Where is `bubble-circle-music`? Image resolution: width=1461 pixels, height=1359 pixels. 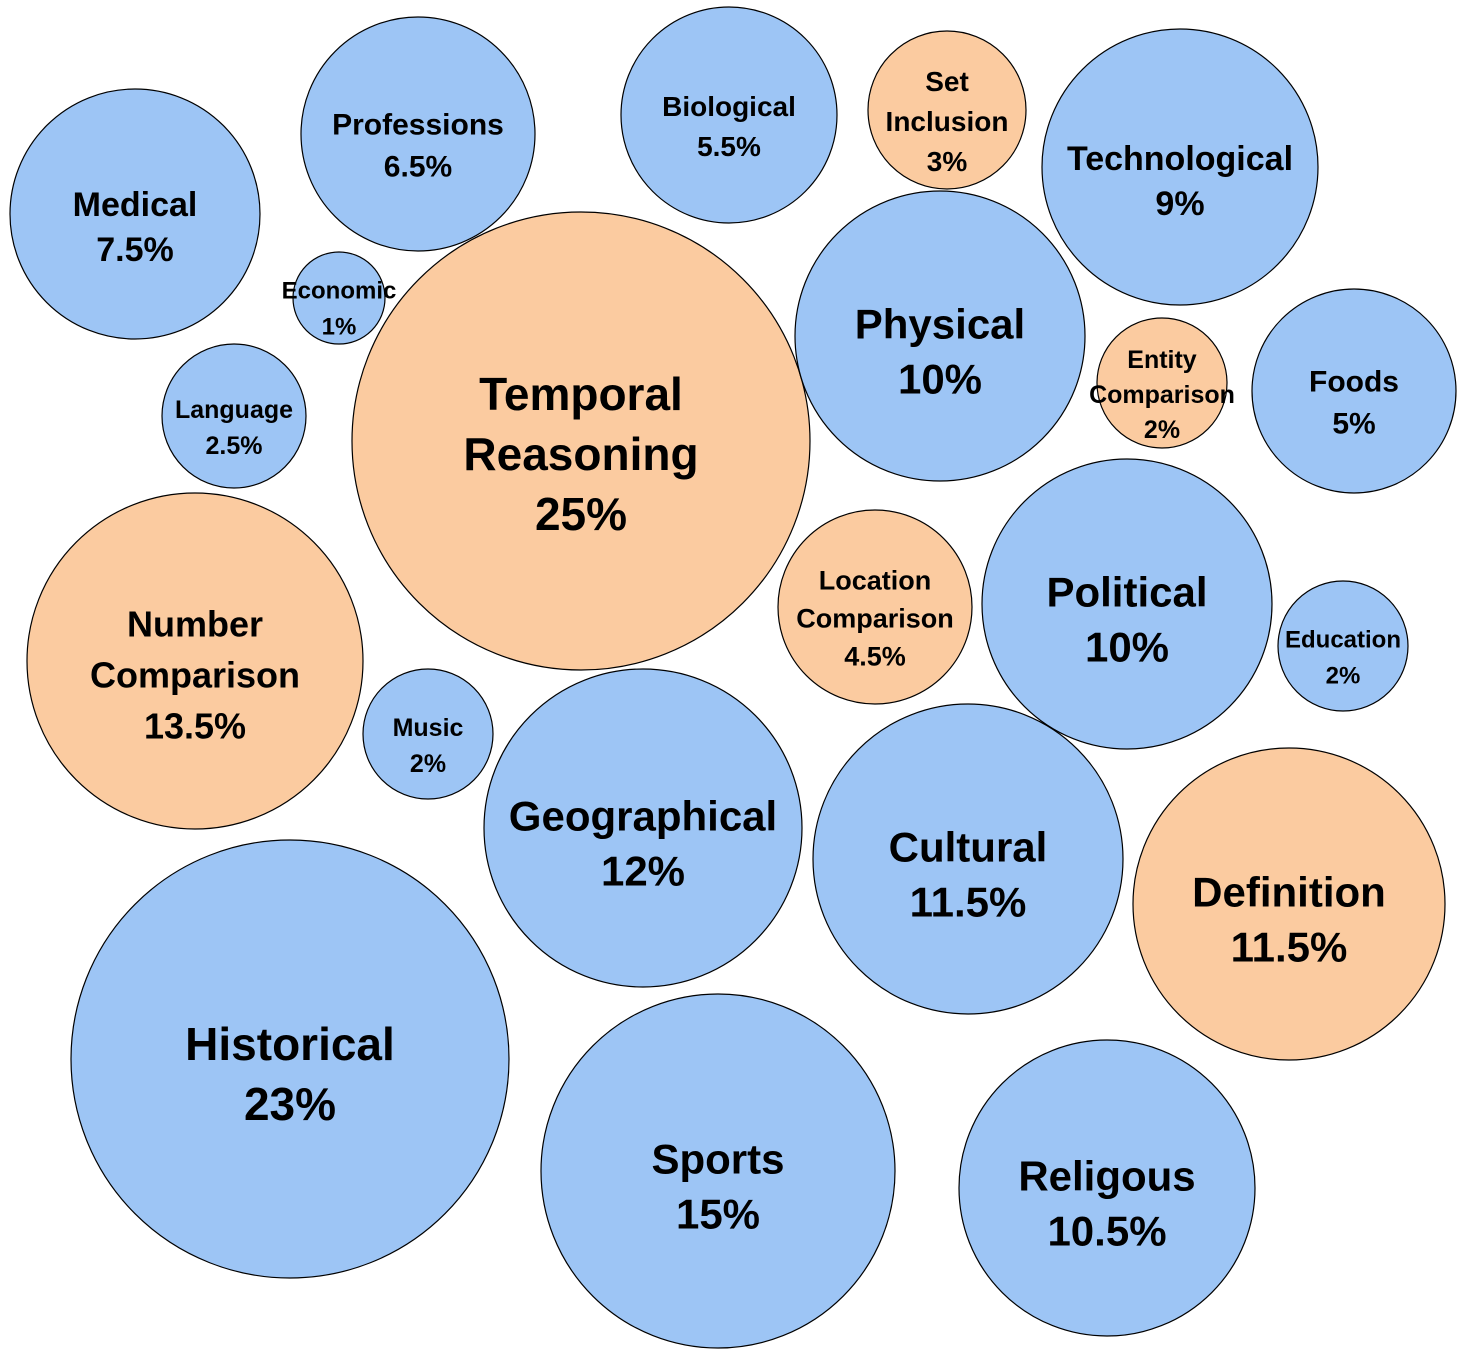
bubble-circle-music is located at coordinates (428, 734).